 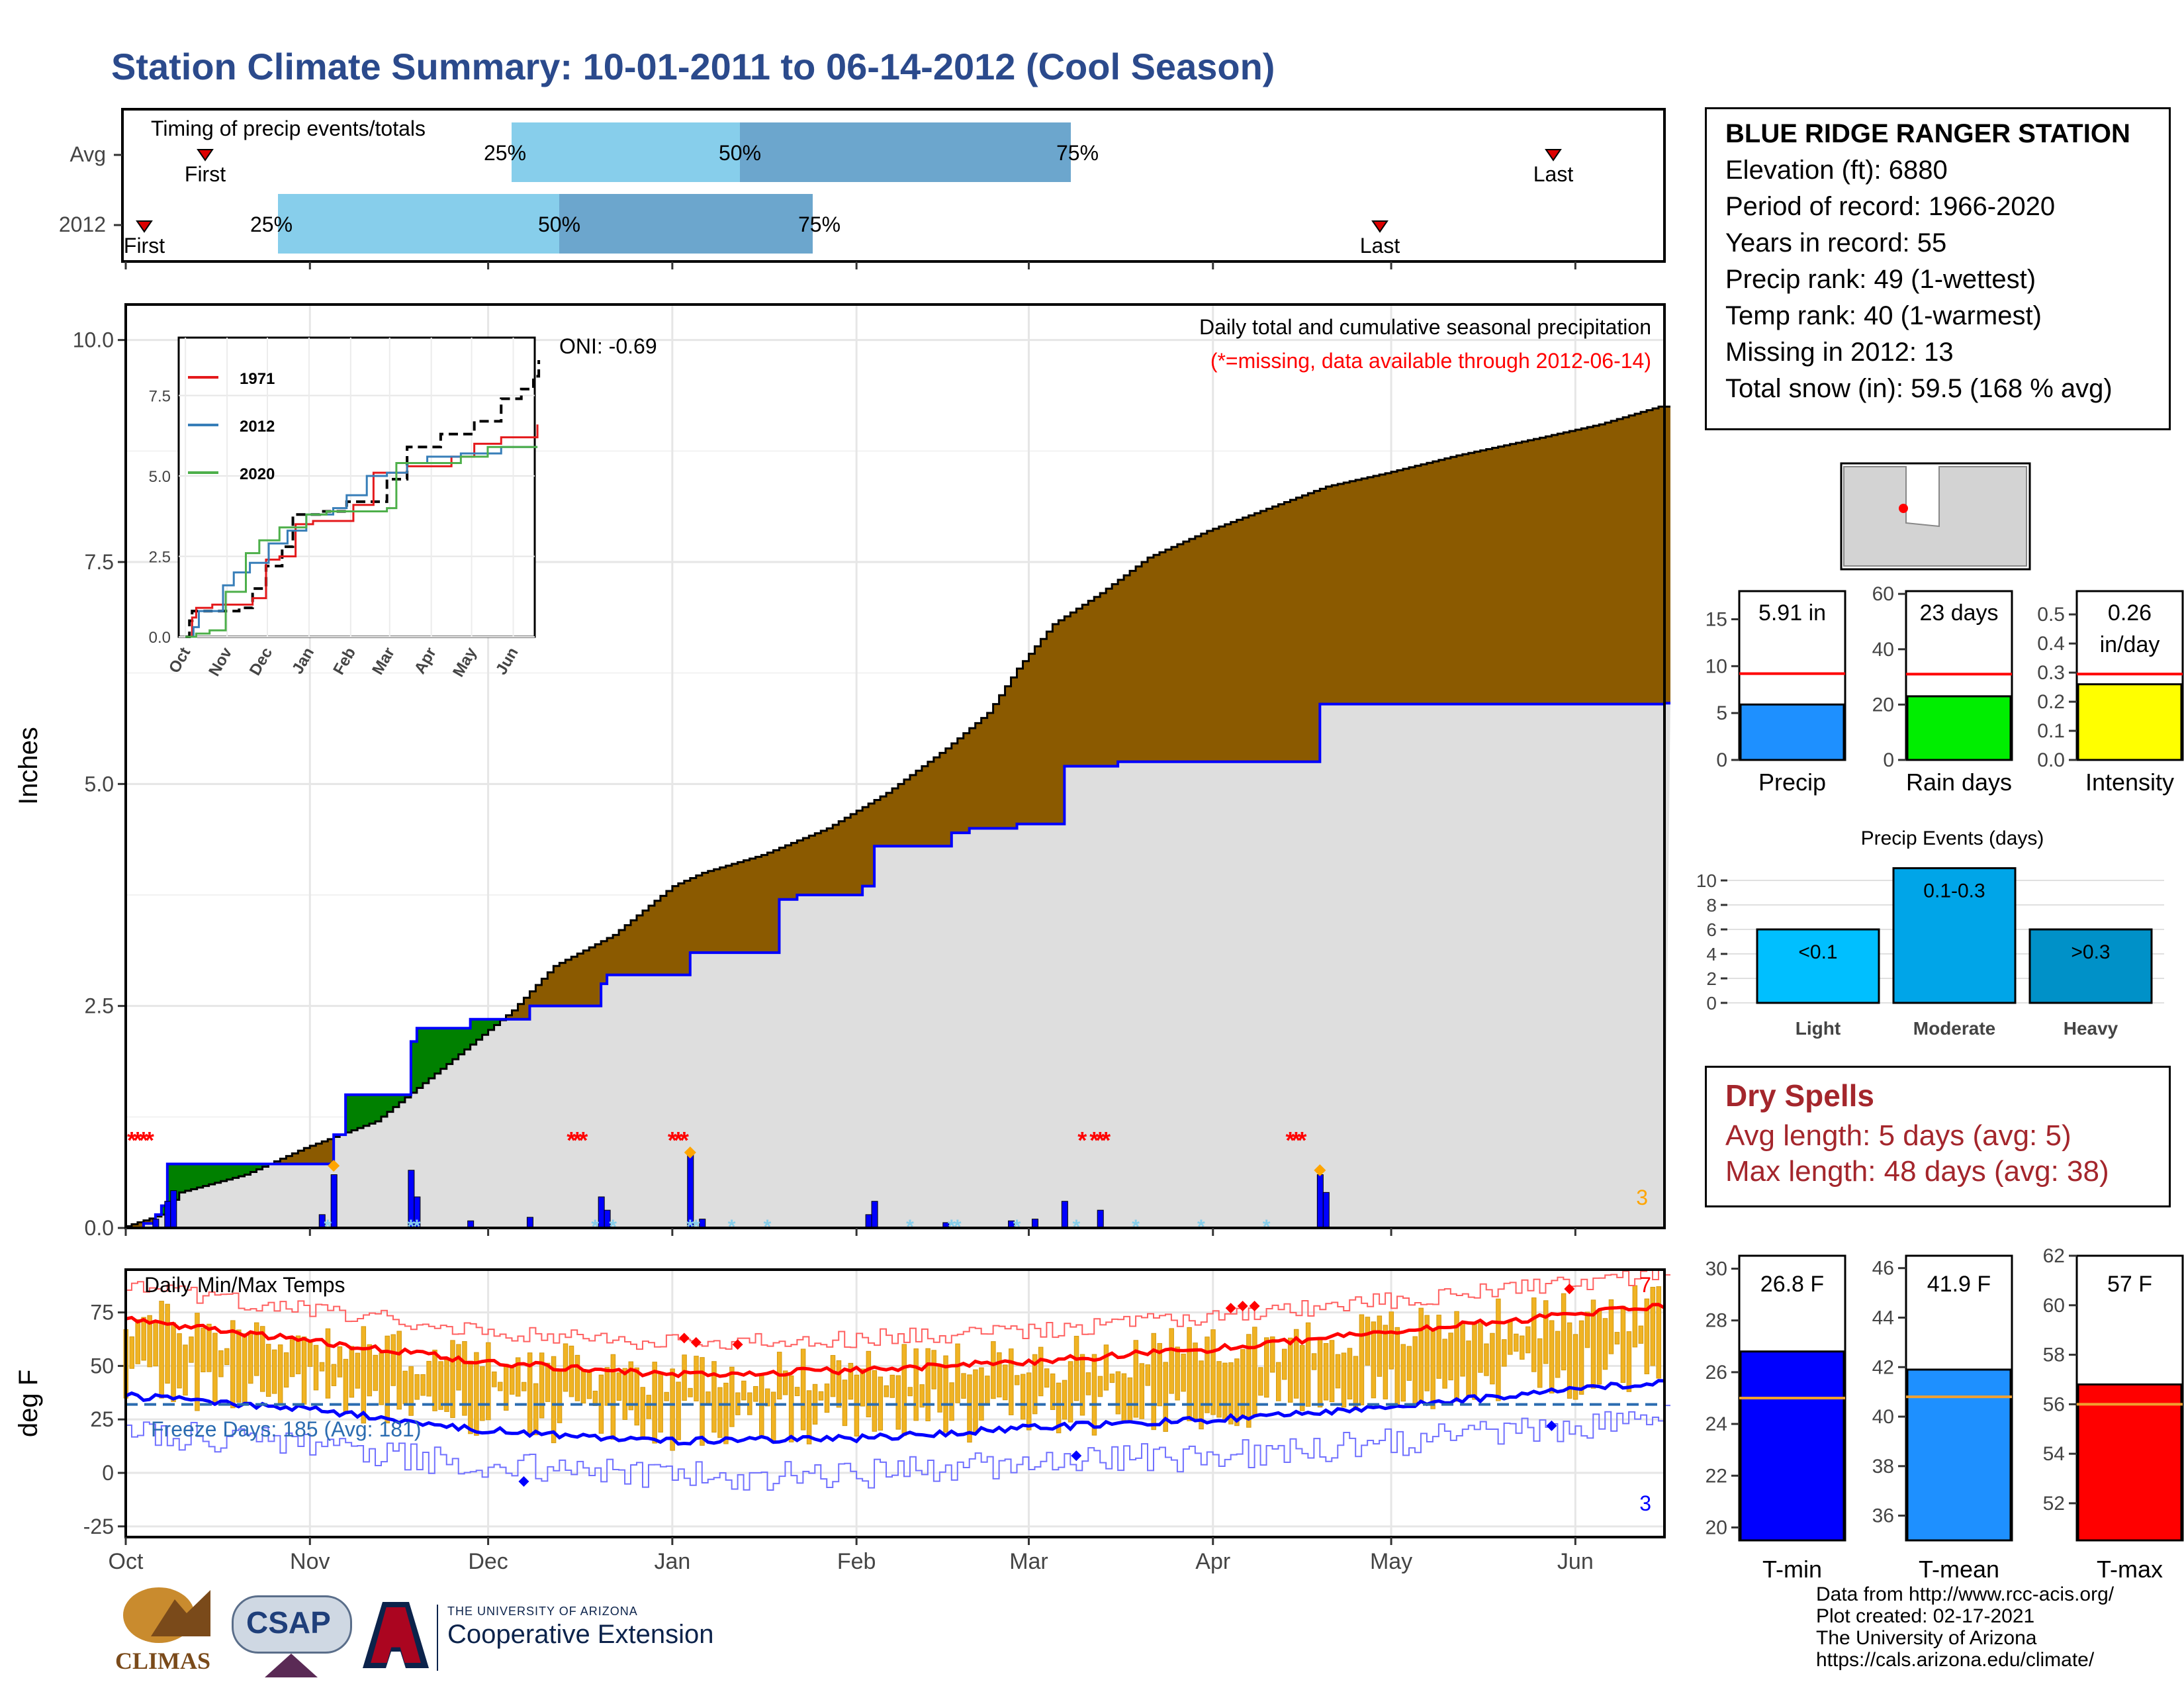 I want to click on month-label: Oct, so click(x=127, y=1561).